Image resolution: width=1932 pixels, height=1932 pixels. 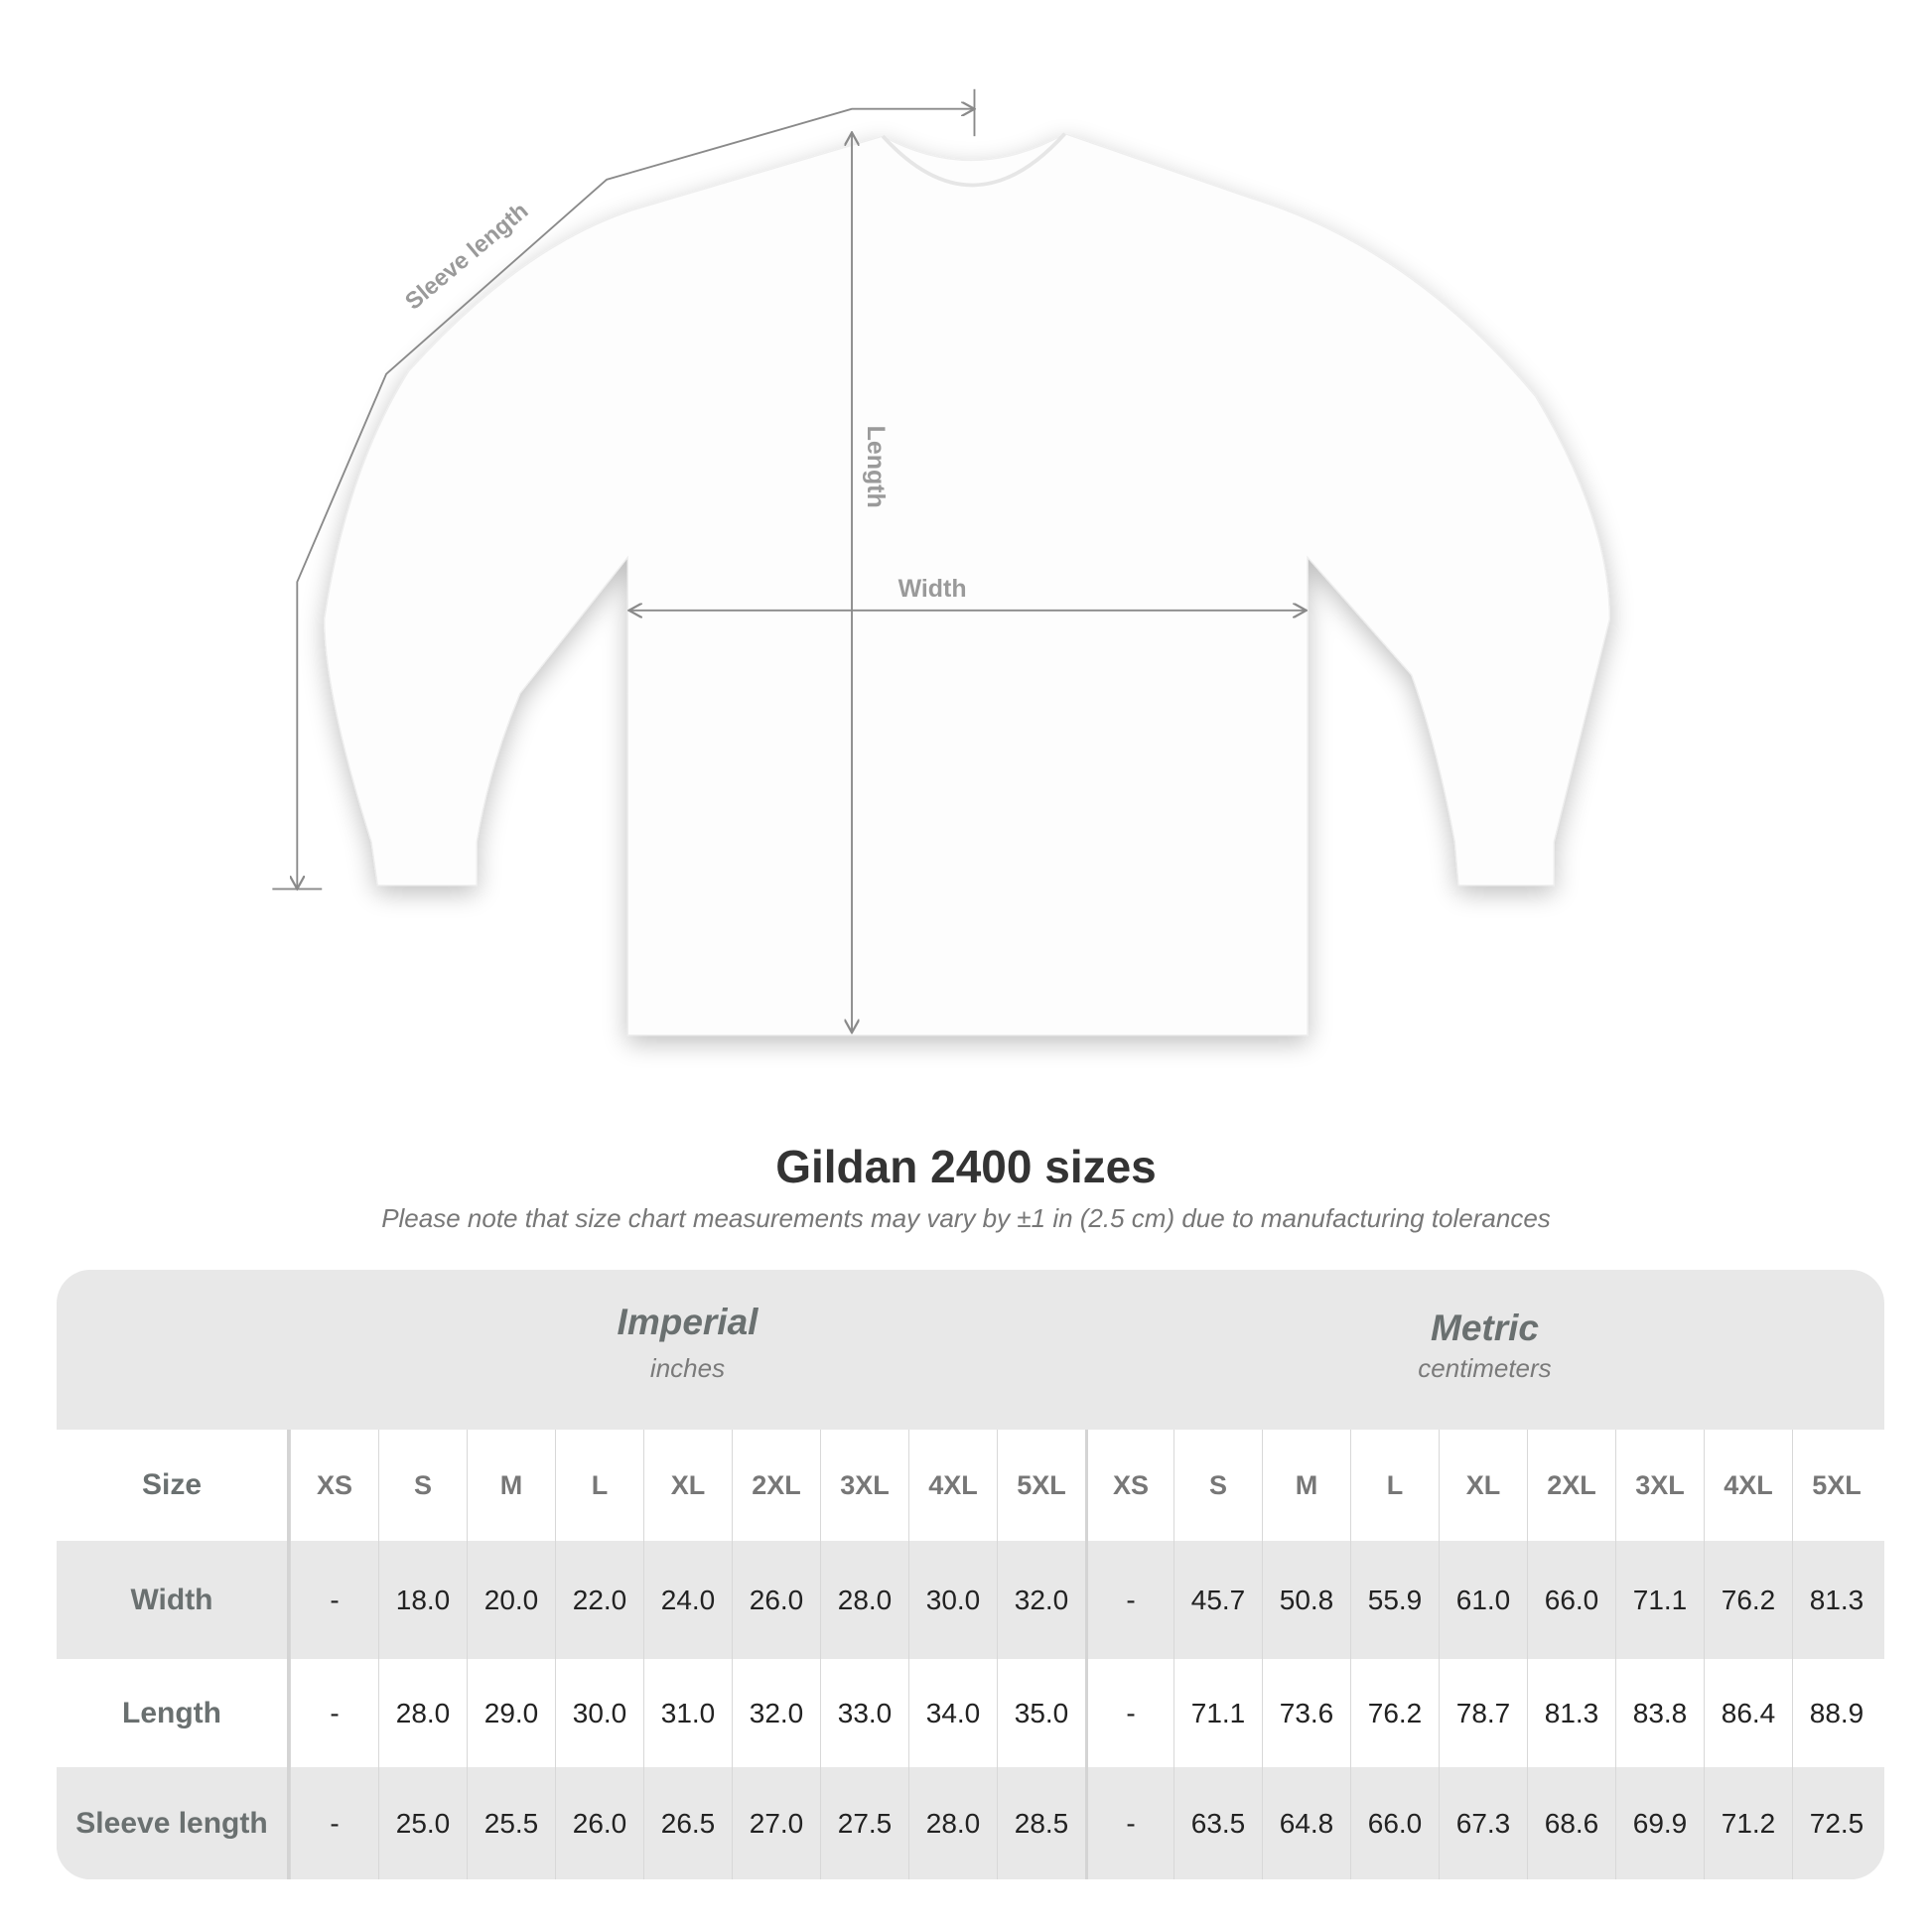 I want to click on value-cell-imperial: 34.0, so click(x=953, y=1713).